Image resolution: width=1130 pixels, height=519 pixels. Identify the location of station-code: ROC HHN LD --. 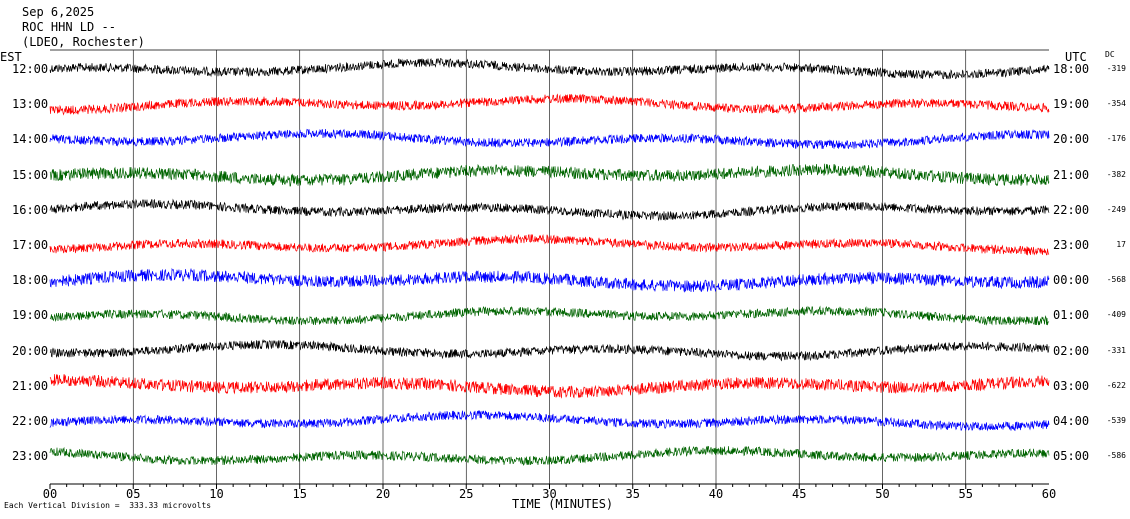
(69, 27).